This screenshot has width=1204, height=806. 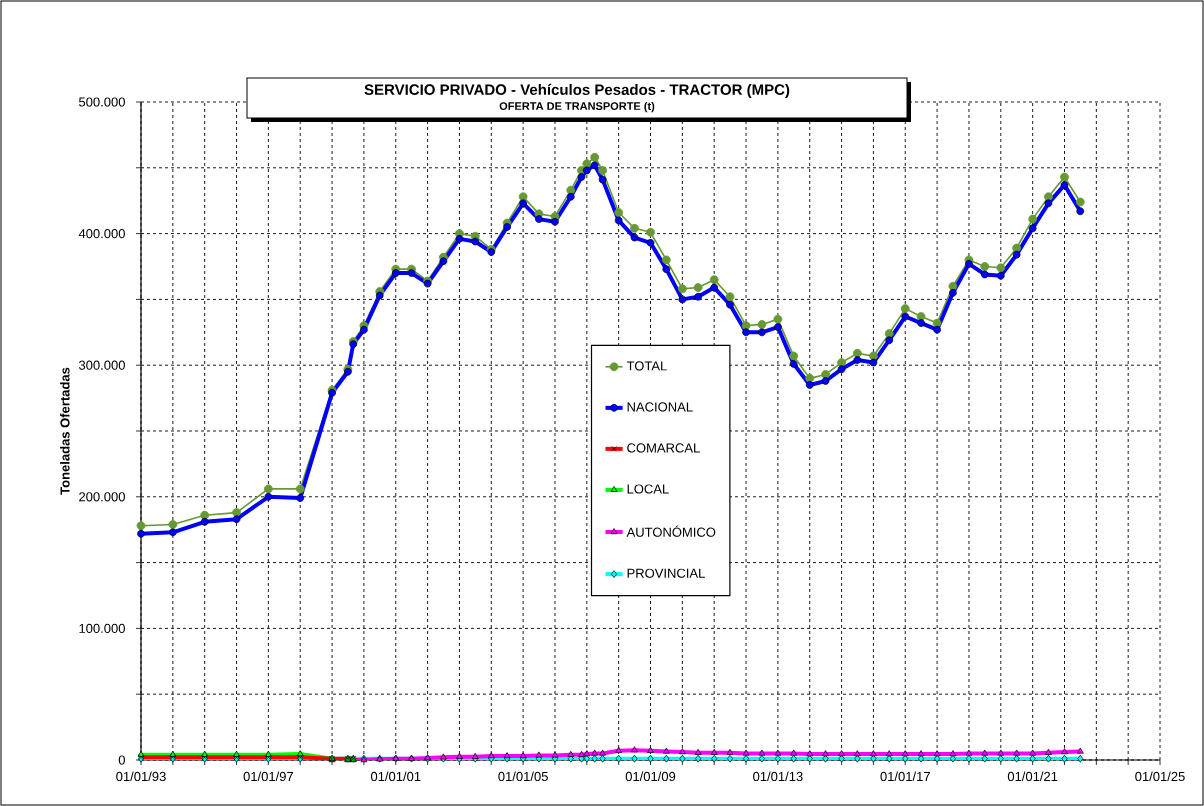 I want to click on x-tick-label: 01/01/01, so click(x=395, y=776).